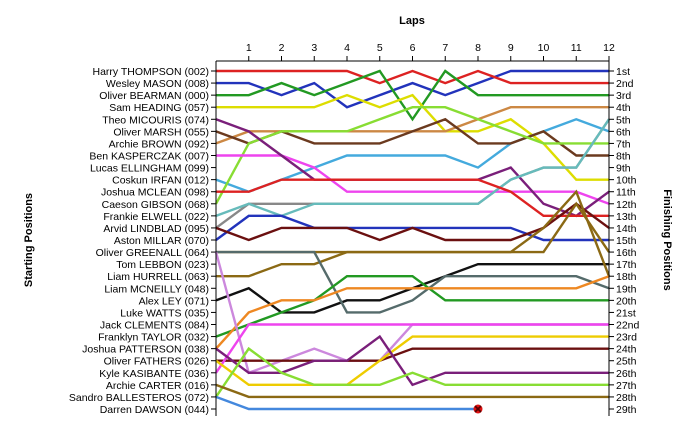 This screenshot has height=435, width=700. Describe the element at coordinates (626, 301) in the screenshot. I see `finishing-position-label: 20th` at that location.